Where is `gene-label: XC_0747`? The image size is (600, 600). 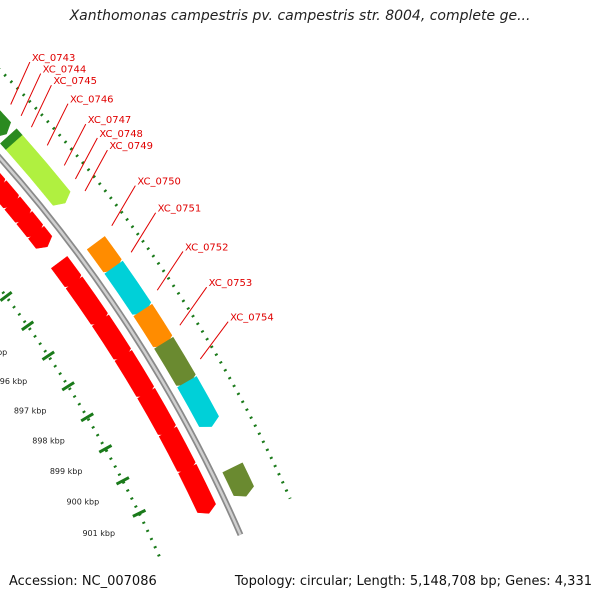
gene-label: XC_0747 is located at coordinates (110, 120).